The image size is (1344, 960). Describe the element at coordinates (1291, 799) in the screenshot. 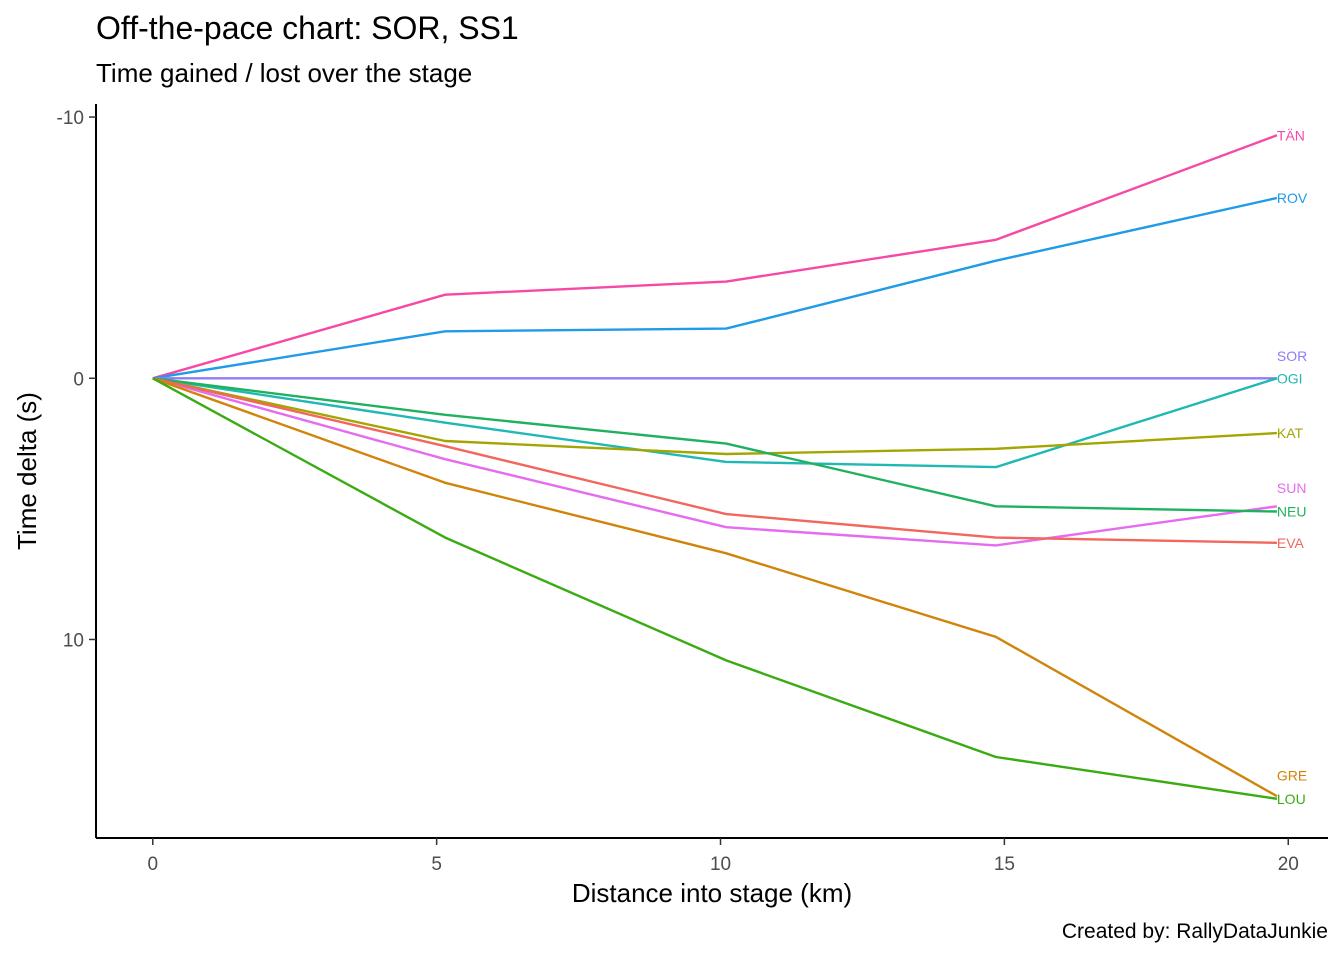

I see `end-label-lou: LOU` at that location.